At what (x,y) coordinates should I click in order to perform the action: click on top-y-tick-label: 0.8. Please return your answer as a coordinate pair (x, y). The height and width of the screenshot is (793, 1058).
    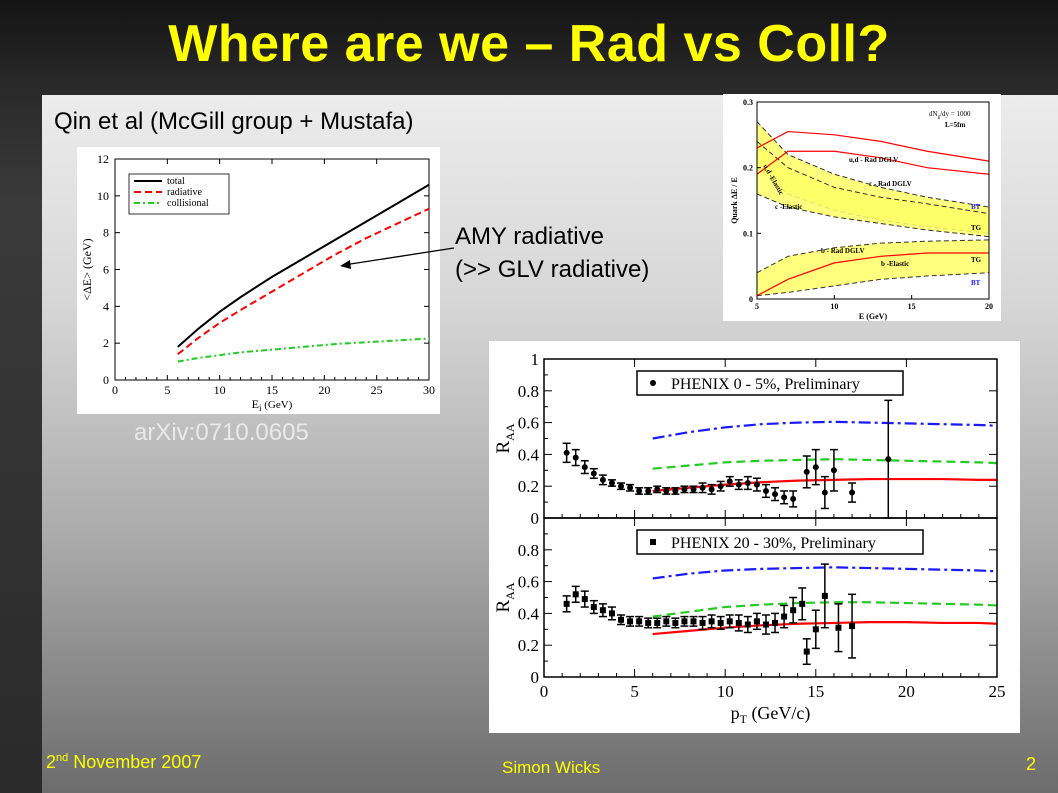
    Looking at the image, I should click on (528, 391).